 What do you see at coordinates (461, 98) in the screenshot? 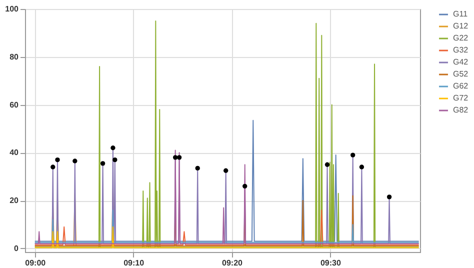
I see `legend-label: G72` at bounding box center [461, 98].